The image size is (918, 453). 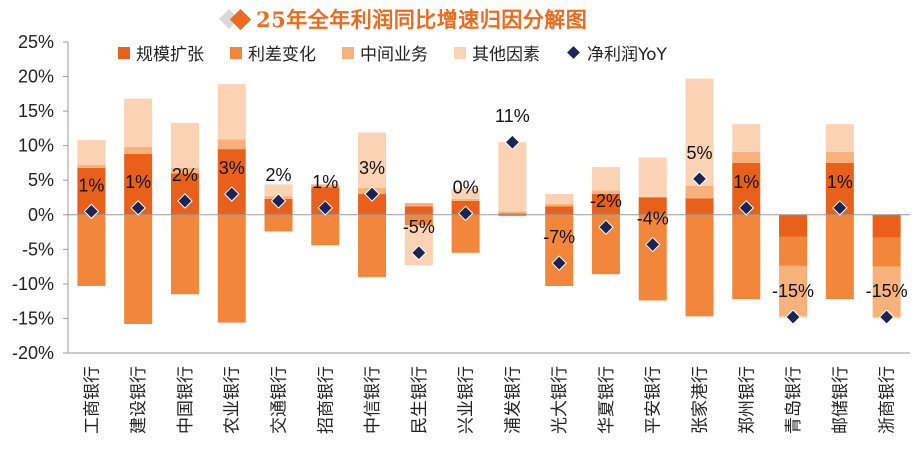 I want to click on category-label: 工商银行, so click(x=92, y=400).